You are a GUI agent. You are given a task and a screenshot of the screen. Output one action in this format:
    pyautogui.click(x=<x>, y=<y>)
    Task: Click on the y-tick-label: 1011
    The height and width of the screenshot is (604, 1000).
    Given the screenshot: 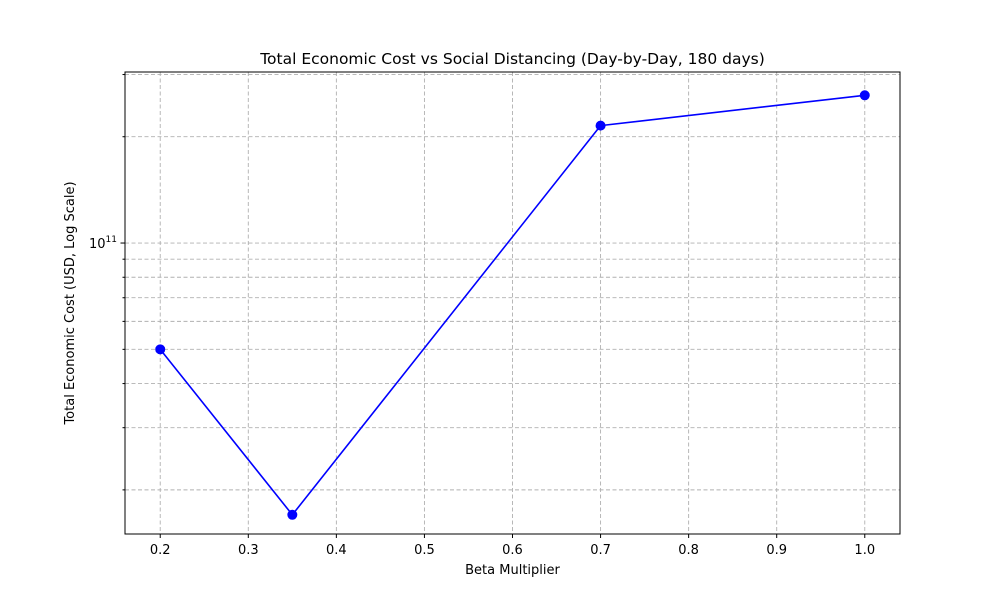 What is the action you would take?
    pyautogui.click(x=103, y=243)
    